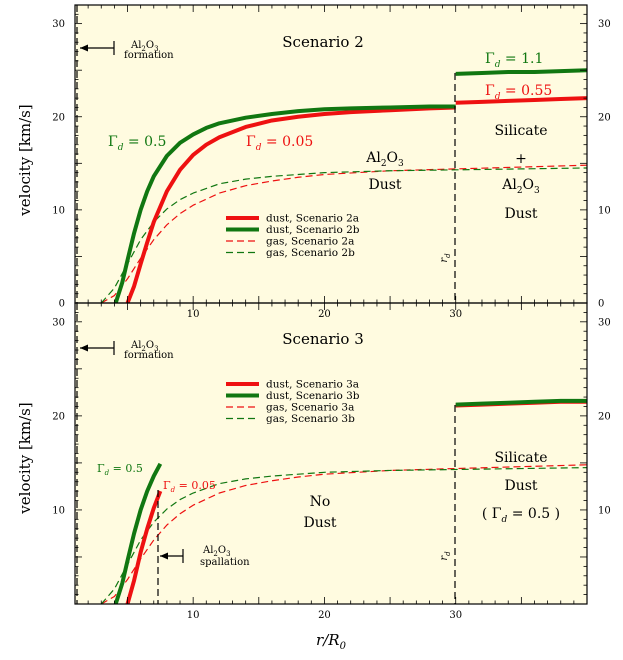  Describe the element at coordinates (455, 615) in the screenshot. I see `bottom-xtick-label: 30` at that location.